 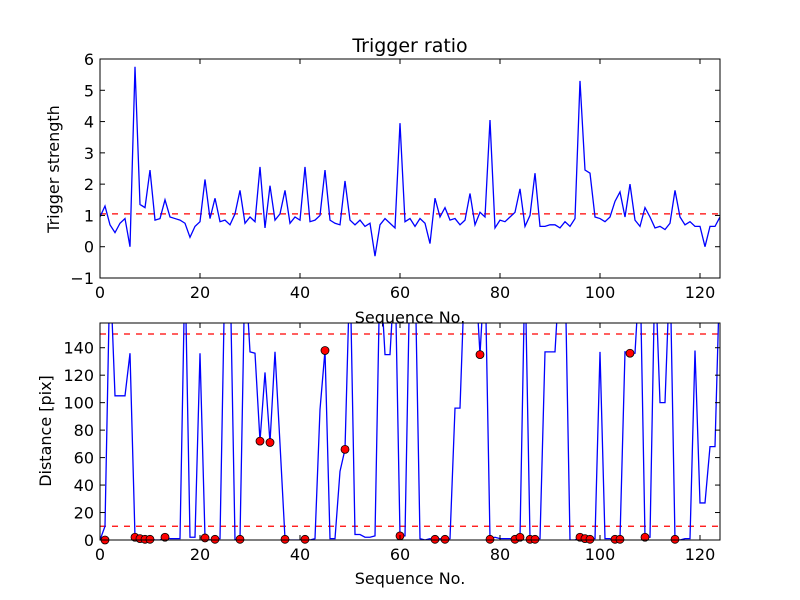 I want to click on y-tick-label: 120, so click(x=78, y=375).